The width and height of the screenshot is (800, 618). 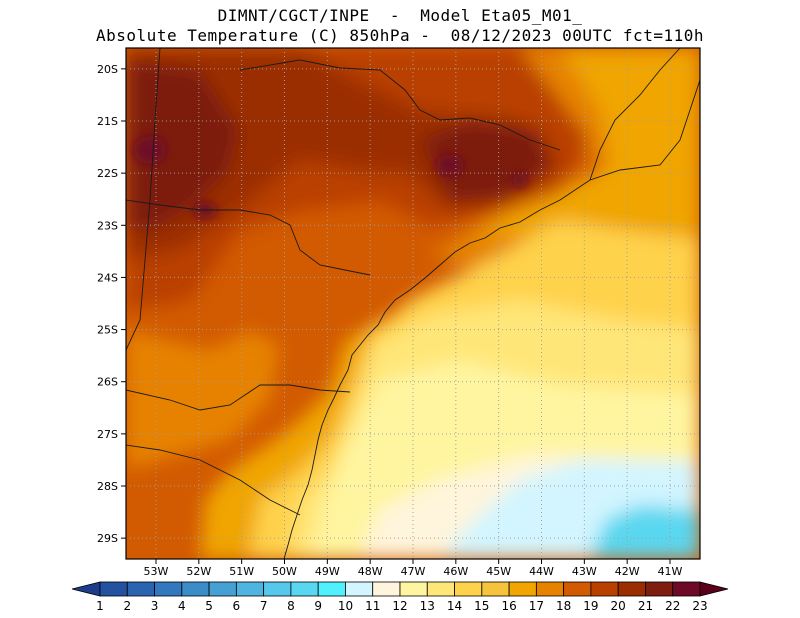 I want to click on max-spot-west, so click(x=150, y=150).